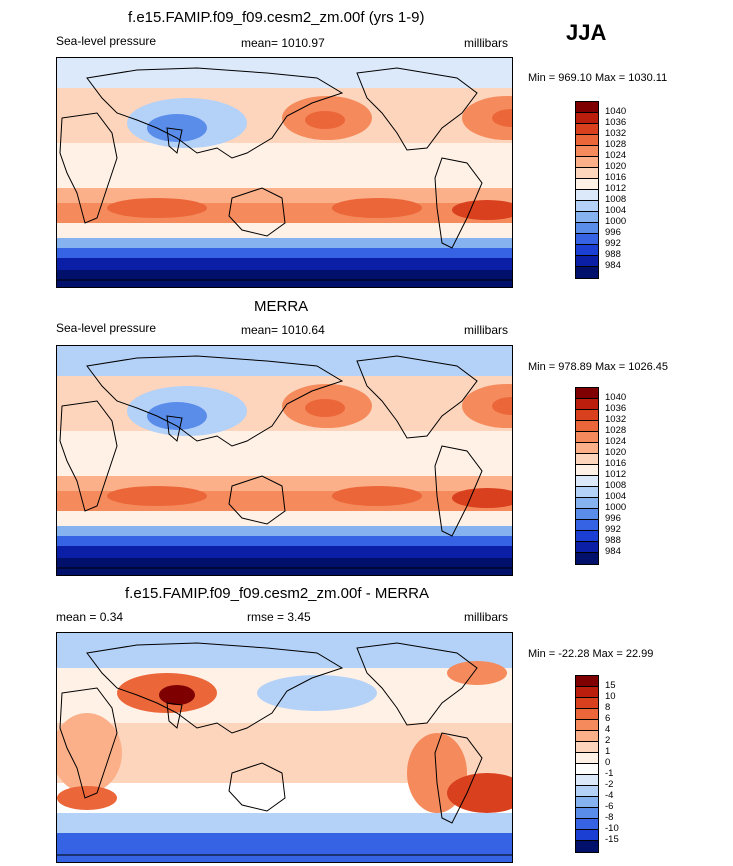 This screenshot has height=866, width=733. What do you see at coordinates (608, 707) in the screenshot?
I see `colorbar-tick-label: 8` at bounding box center [608, 707].